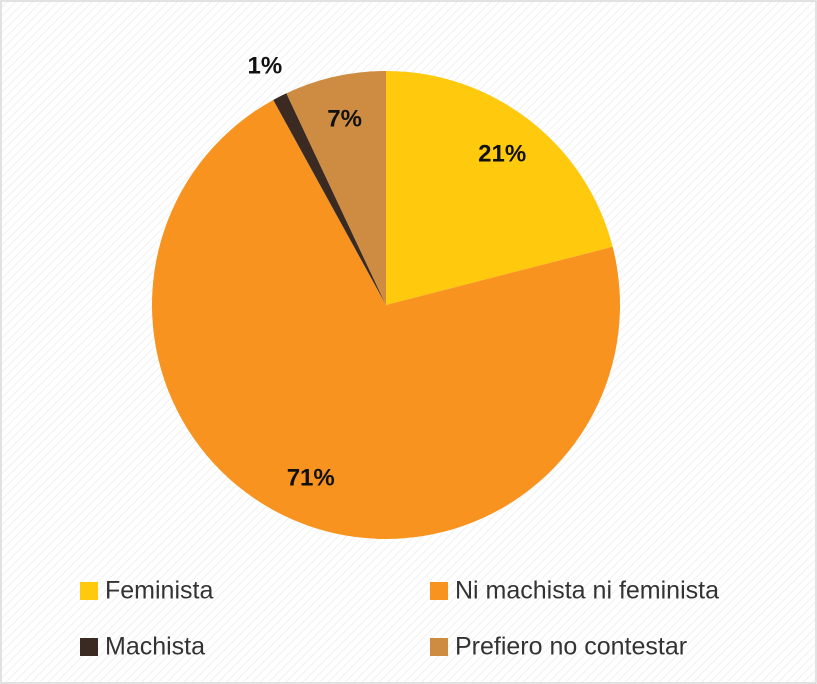 This screenshot has width=817, height=684. Describe the element at coordinates (571, 647) in the screenshot. I see `legend-label: Prefiero no contestar` at that location.